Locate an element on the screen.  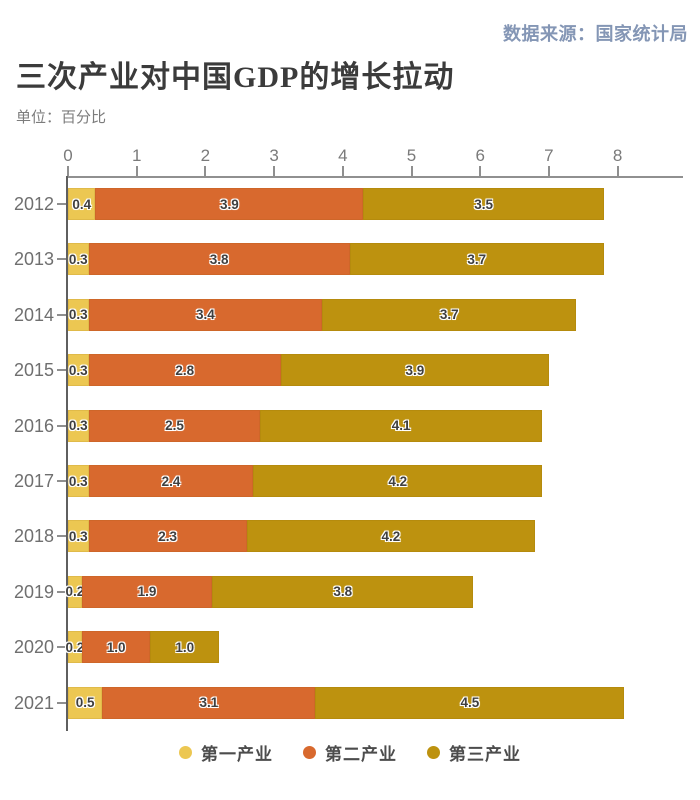
bar-segment-第二产业: 1.0 is located at coordinates (116, 647).